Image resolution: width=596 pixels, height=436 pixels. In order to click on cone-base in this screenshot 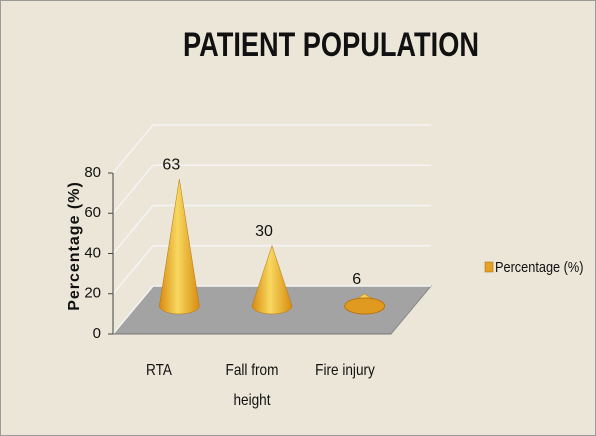, I will do `click(365, 306)`.